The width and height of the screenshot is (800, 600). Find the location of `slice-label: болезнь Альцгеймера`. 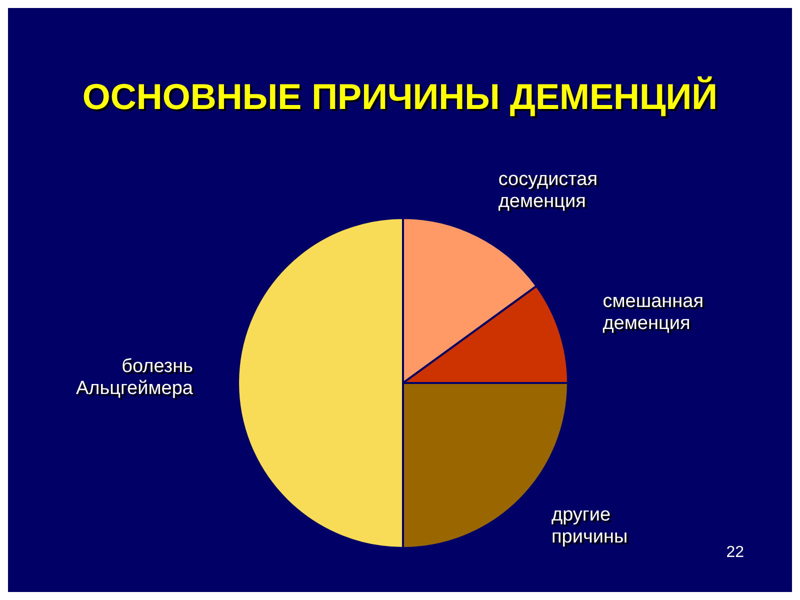

slice-label: болезнь Альцгеймера is located at coordinates (135, 377).